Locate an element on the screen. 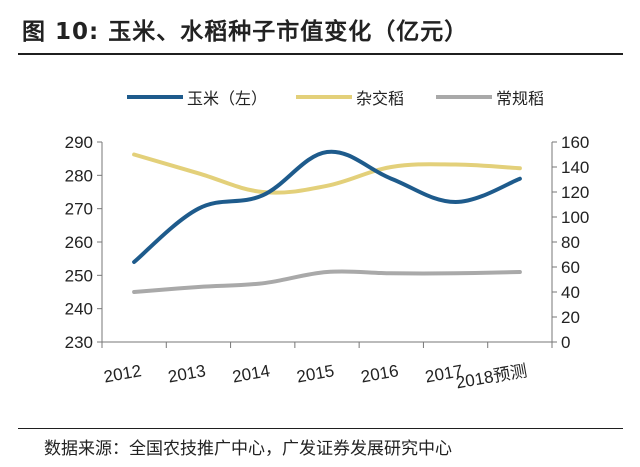 The height and width of the screenshot is (467, 640). legend-swatch-corn is located at coordinates (155, 97).